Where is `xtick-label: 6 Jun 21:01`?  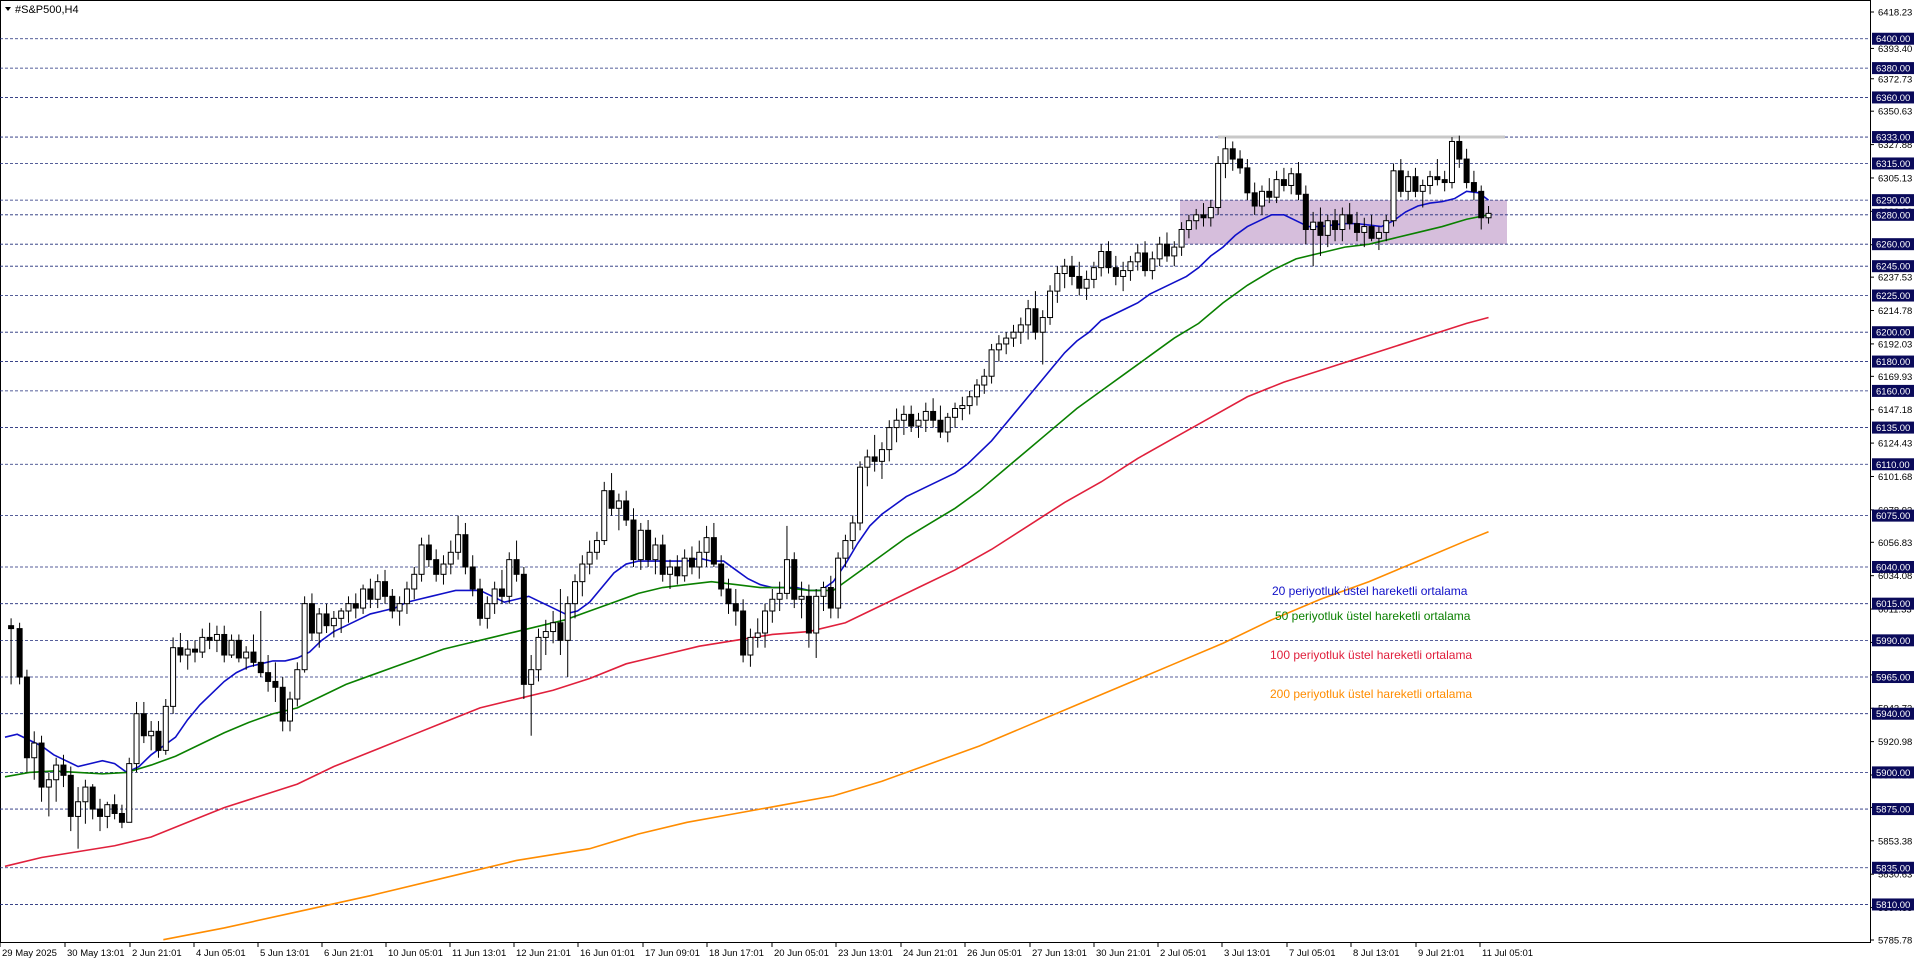 xtick-label: 6 Jun 21:01 is located at coordinates (349, 953).